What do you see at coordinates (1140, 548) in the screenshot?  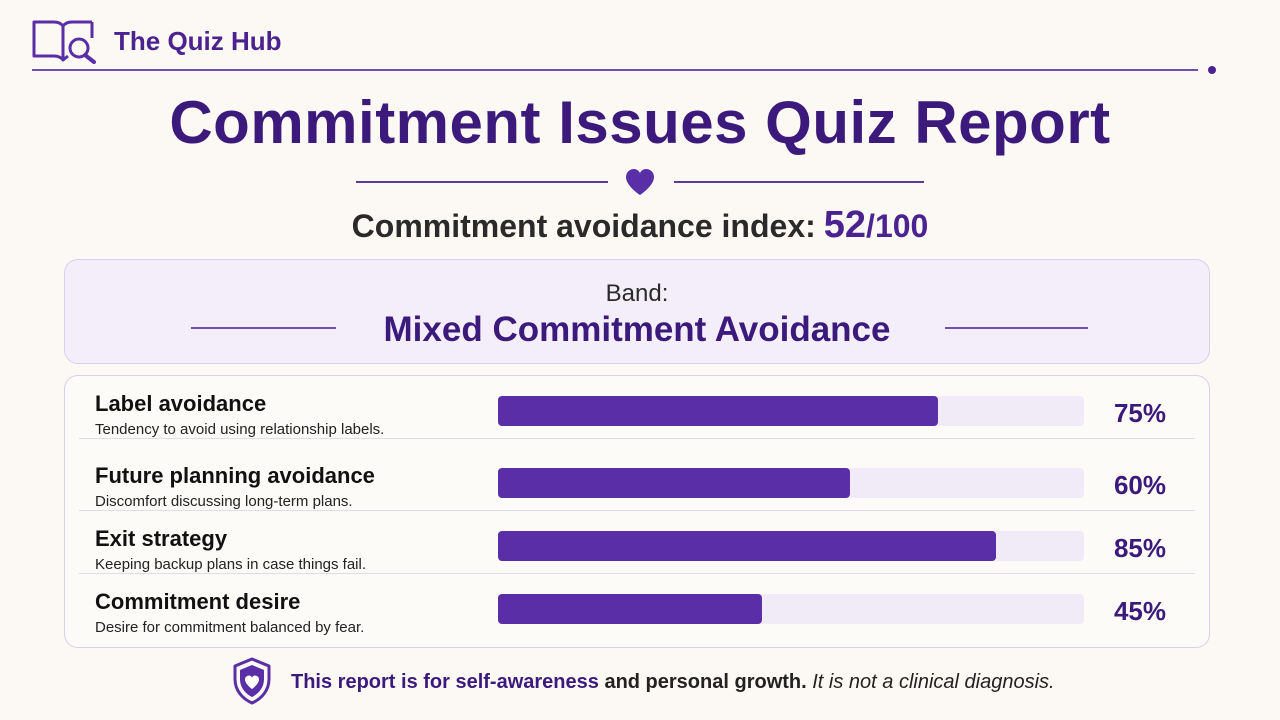 I see `metric-percent: 85%` at bounding box center [1140, 548].